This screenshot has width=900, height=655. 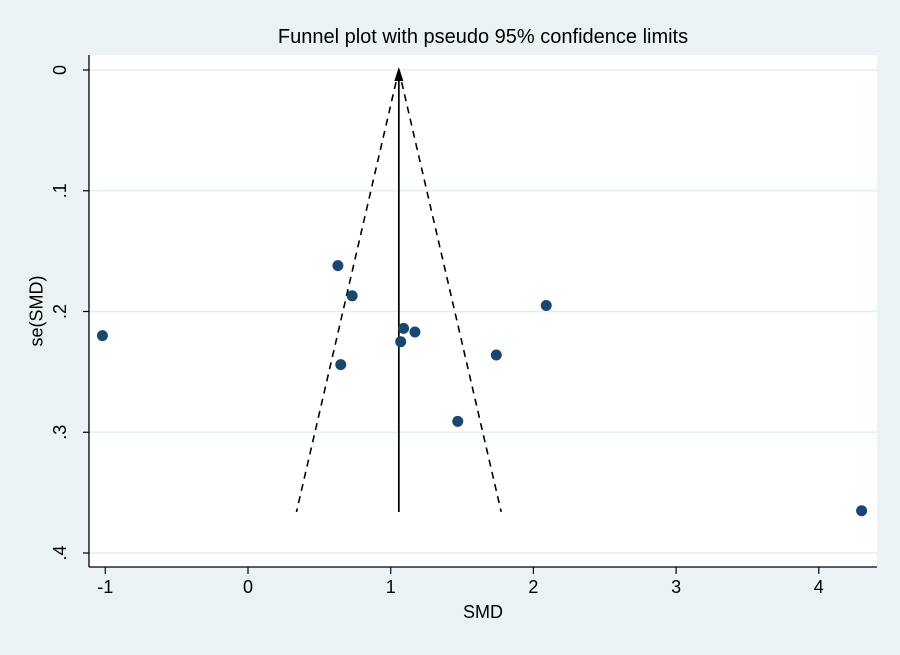 I want to click on x-tick-label: 3, so click(x=676, y=587).